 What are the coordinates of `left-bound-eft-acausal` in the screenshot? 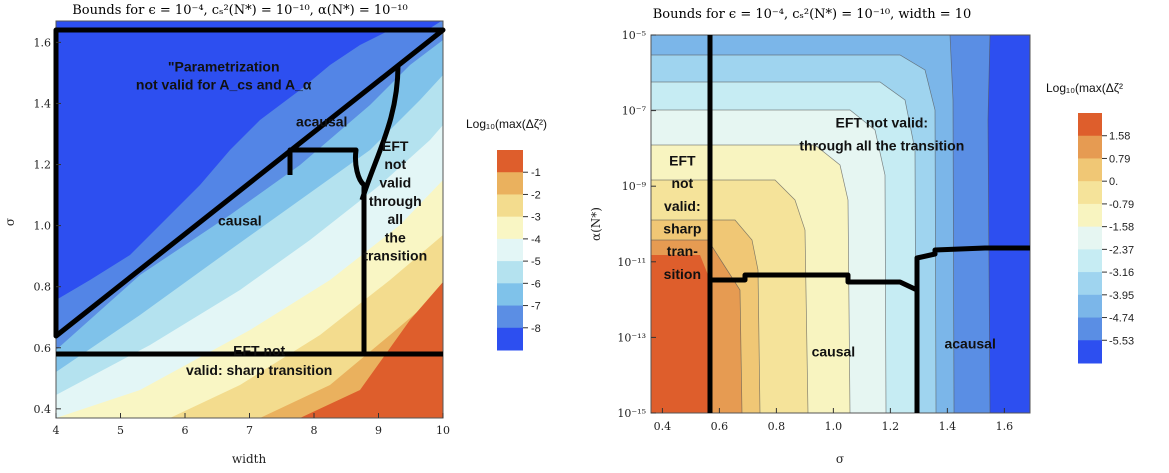 It's located at (327, 250).